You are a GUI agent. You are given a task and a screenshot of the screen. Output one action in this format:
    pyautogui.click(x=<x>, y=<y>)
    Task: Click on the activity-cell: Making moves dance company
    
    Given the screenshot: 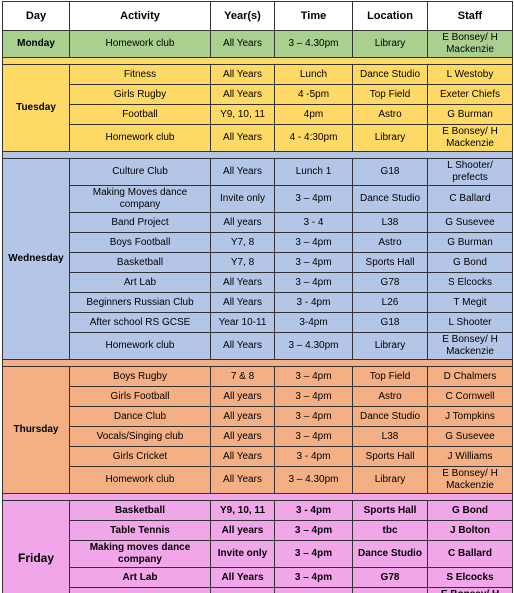 What is the action you would take?
    pyautogui.click(x=140, y=554)
    